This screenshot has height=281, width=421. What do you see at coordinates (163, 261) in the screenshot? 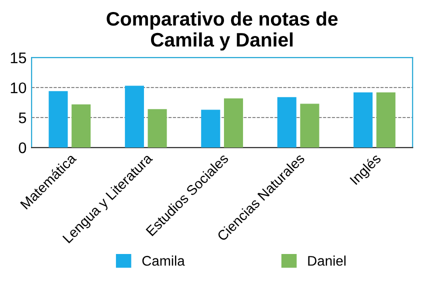
I see `legend-label: Camila` at bounding box center [163, 261].